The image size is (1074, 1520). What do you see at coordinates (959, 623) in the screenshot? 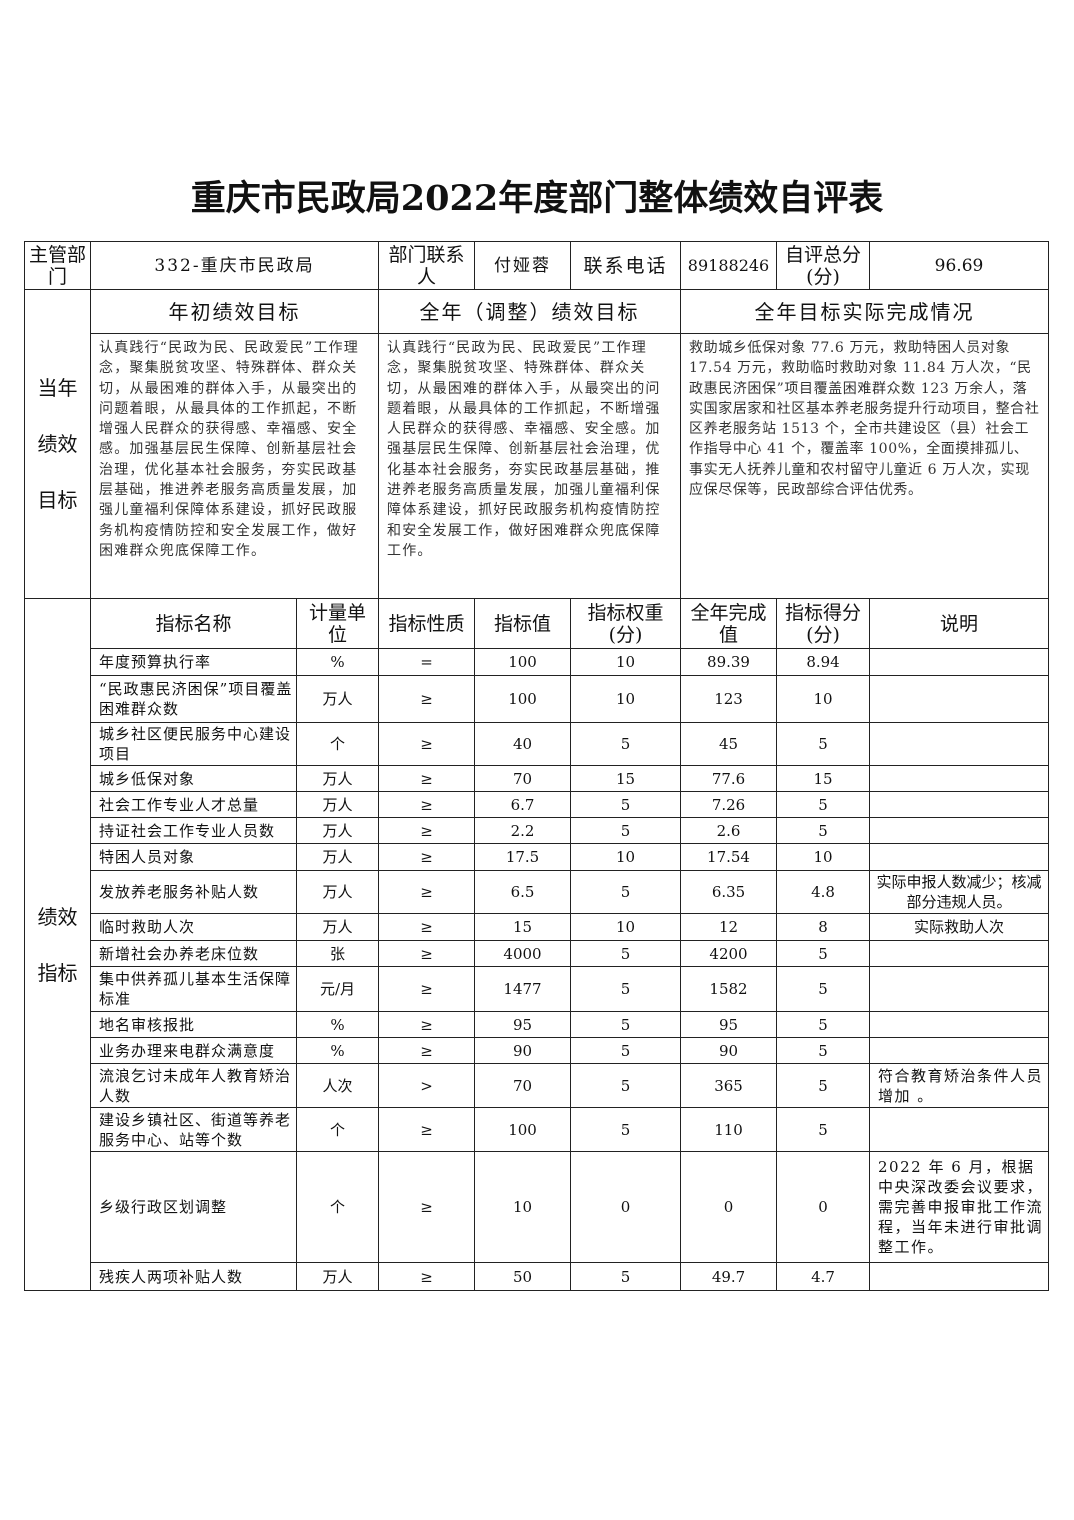
I see `column-header: 说明` at bounding box center [959, 623].